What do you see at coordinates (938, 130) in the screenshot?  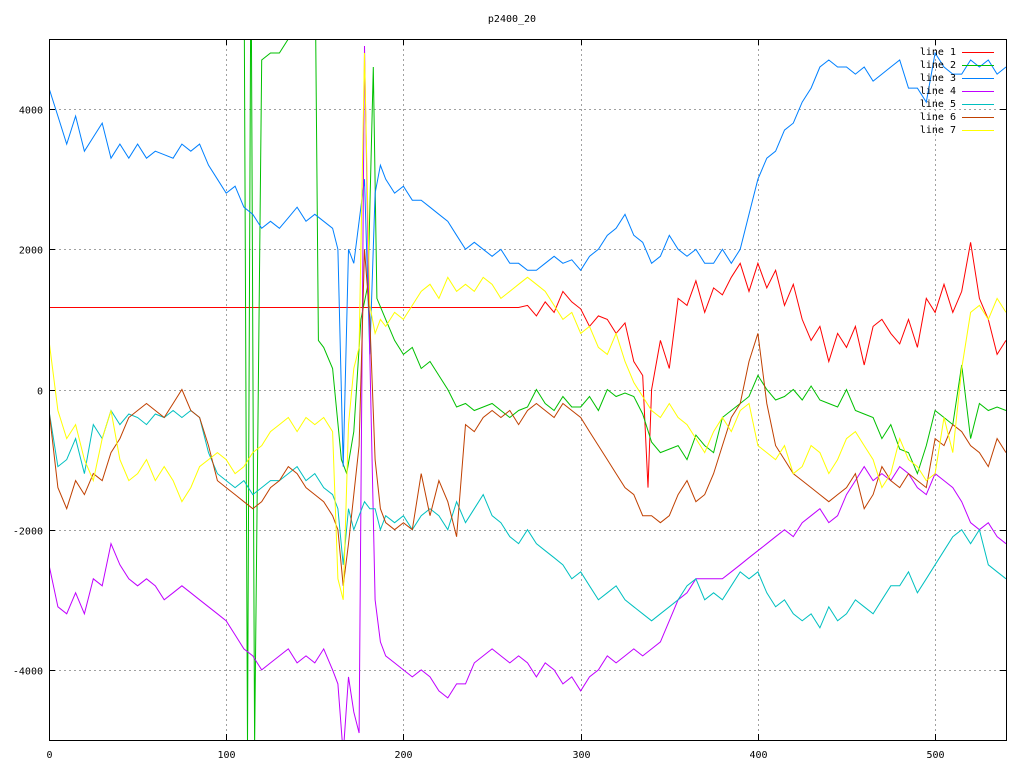 I see `legend-label: line 7` at bounding box center [938, 130].